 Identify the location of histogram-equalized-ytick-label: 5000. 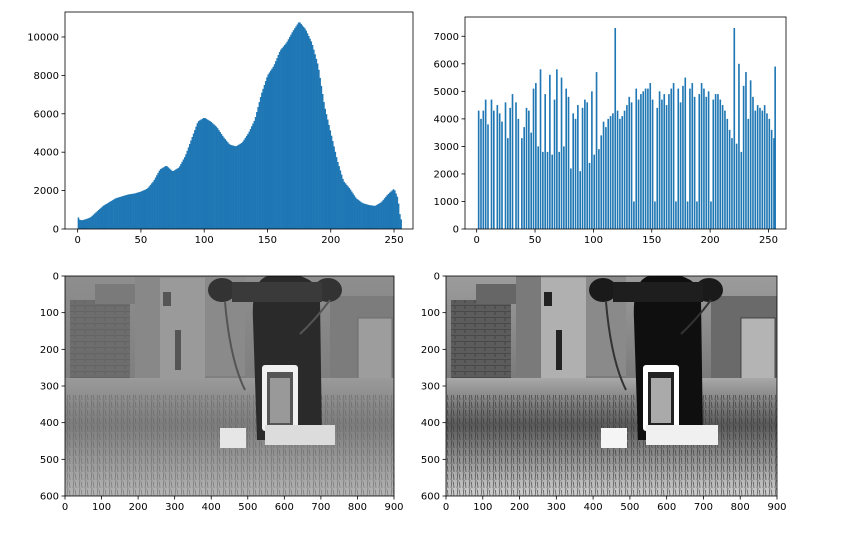
(446, 92).